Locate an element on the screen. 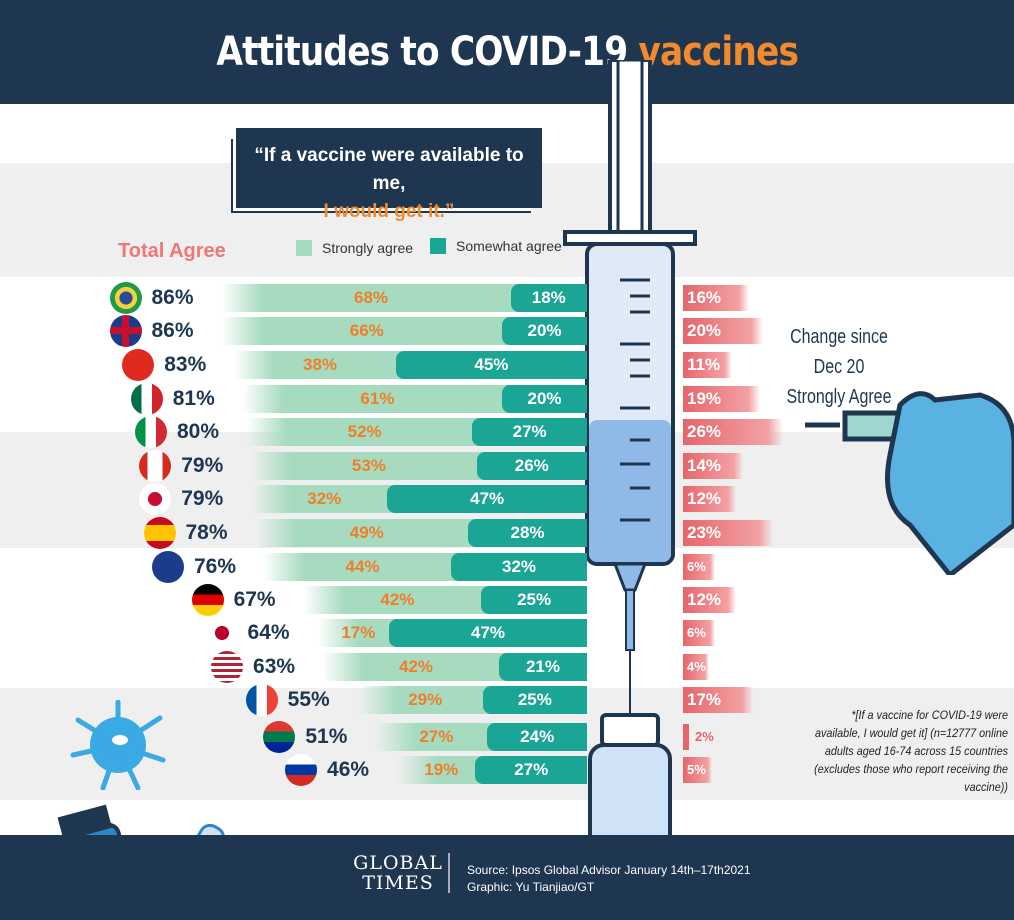 Image resolution: width=1014 pixels, height=920 pixels. strongly-agree-bar: 19% is located at coordinates (441, 770).